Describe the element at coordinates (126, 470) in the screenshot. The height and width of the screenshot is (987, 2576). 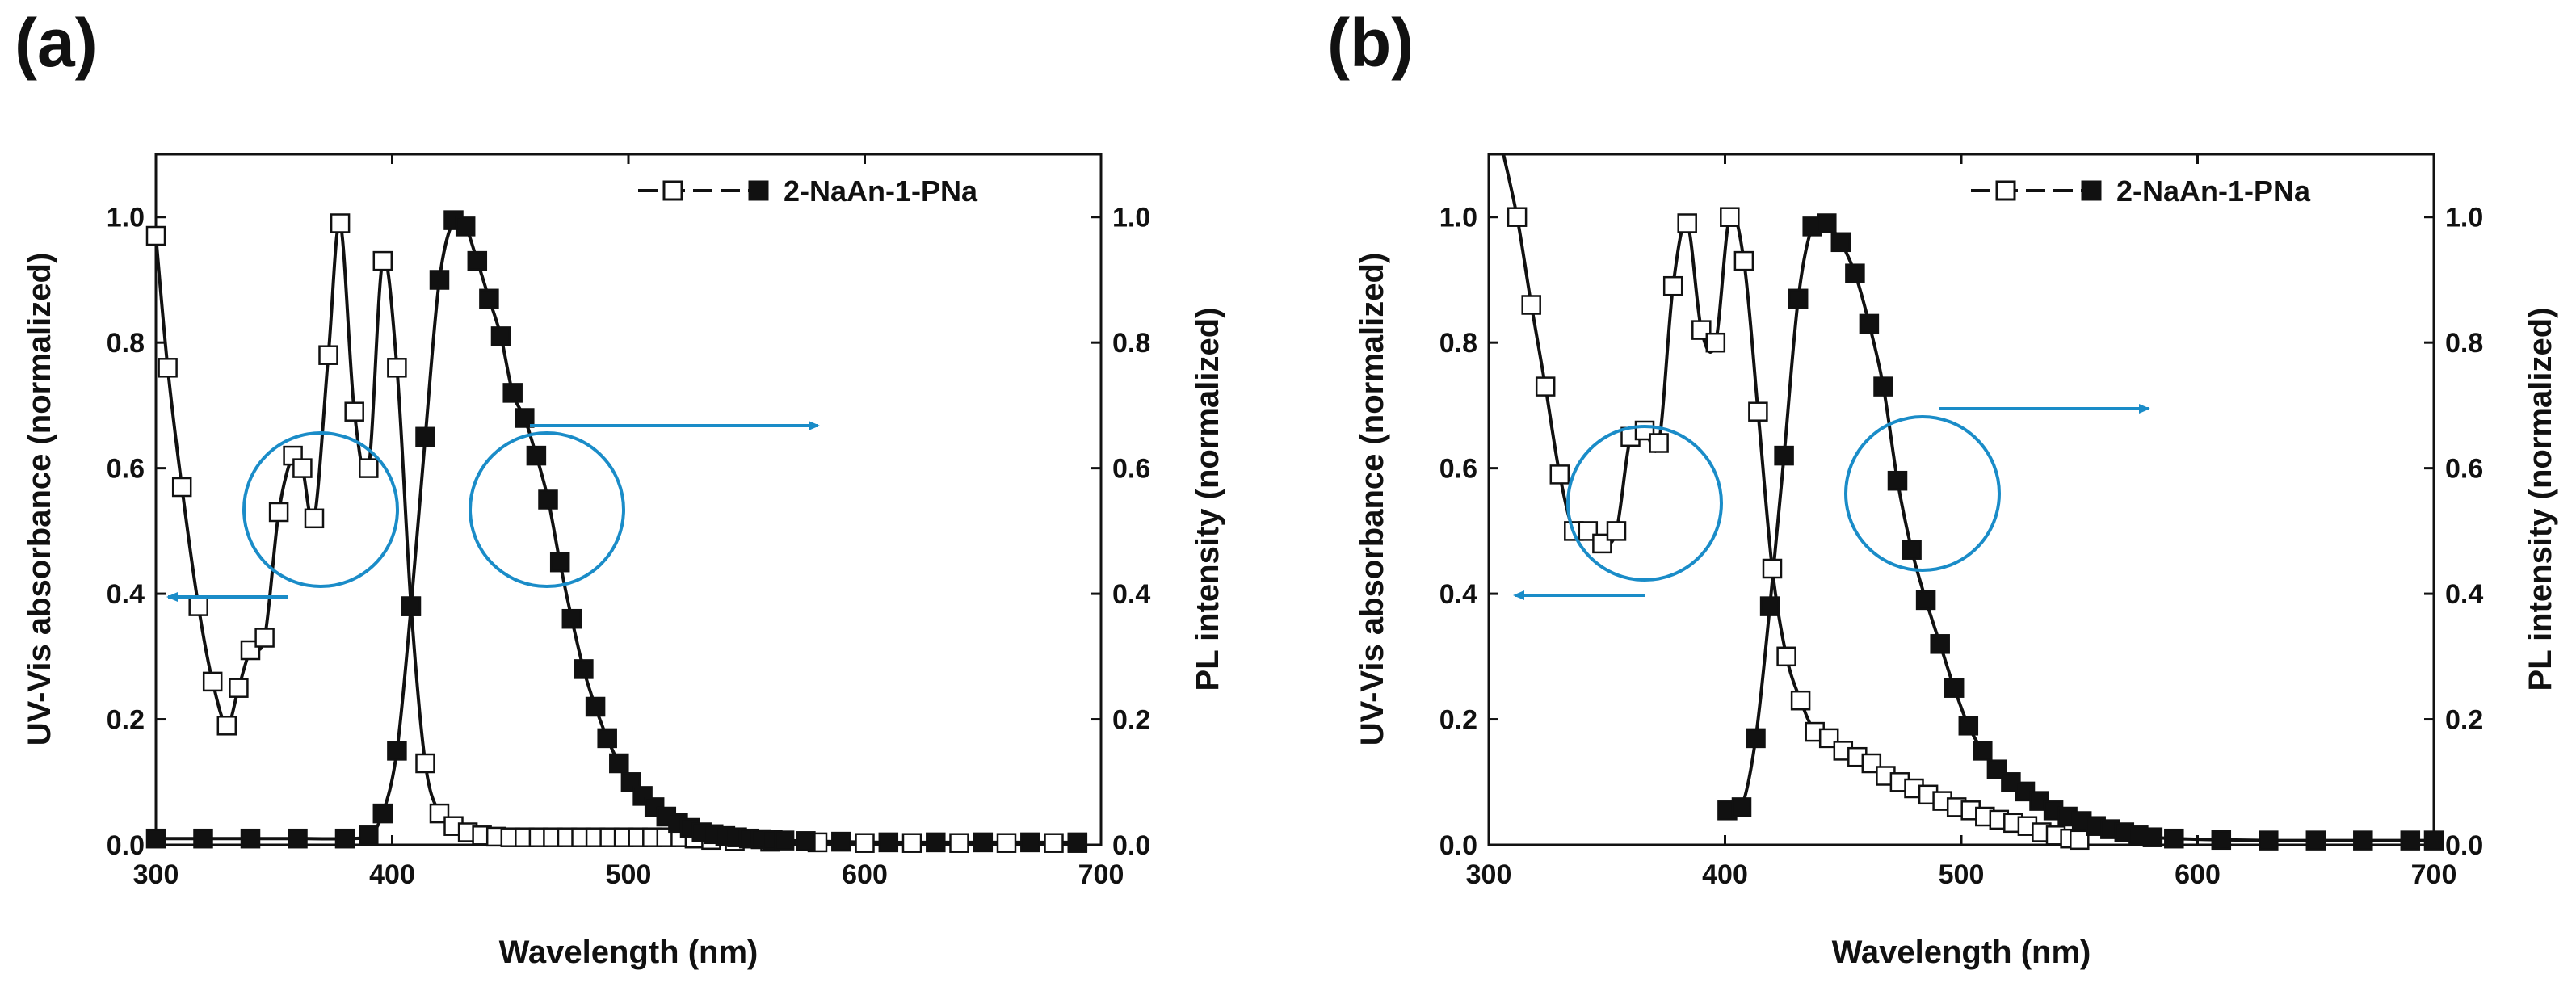
I see `left-y-tick-label: 0.6` at that location.